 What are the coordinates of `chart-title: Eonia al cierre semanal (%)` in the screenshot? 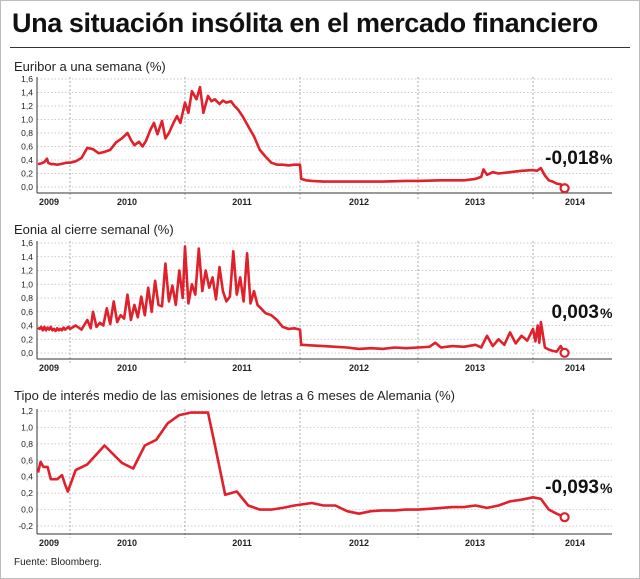 It's located at (94, 229).